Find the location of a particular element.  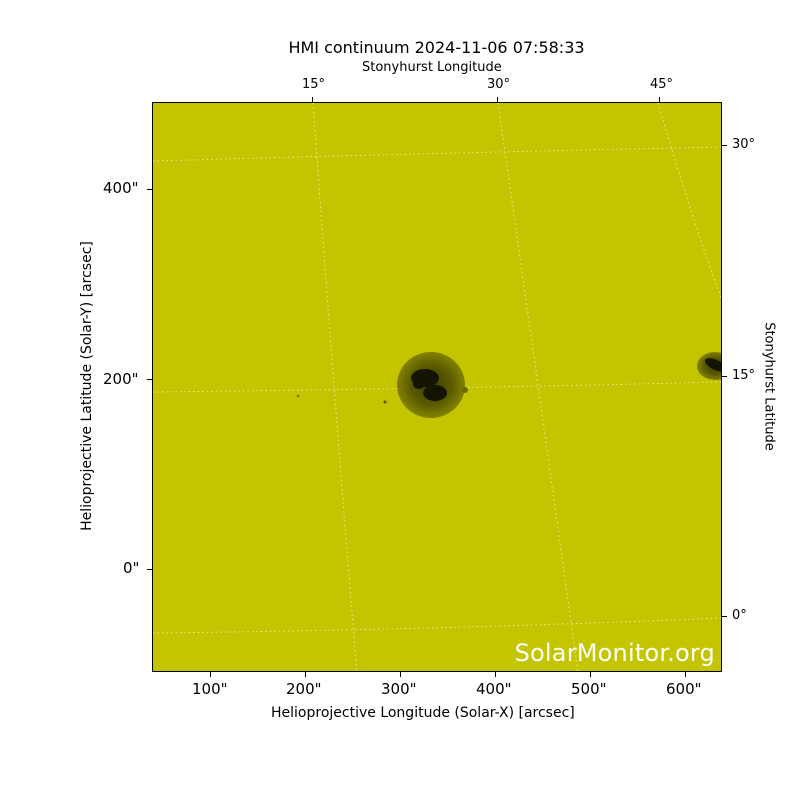

left-tick-label: 400" is located at coordinates (121, 188).